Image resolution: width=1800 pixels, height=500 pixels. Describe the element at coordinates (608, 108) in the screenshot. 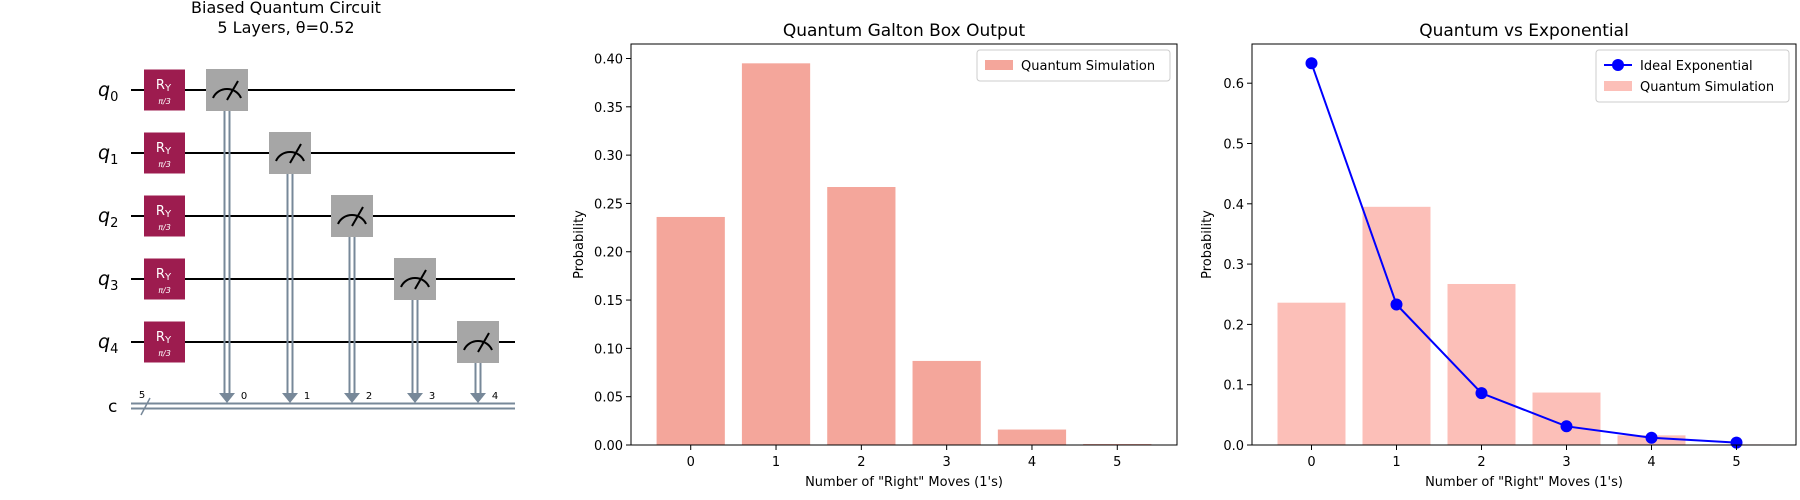

I see `y-tick-label: 0.35` at that location.